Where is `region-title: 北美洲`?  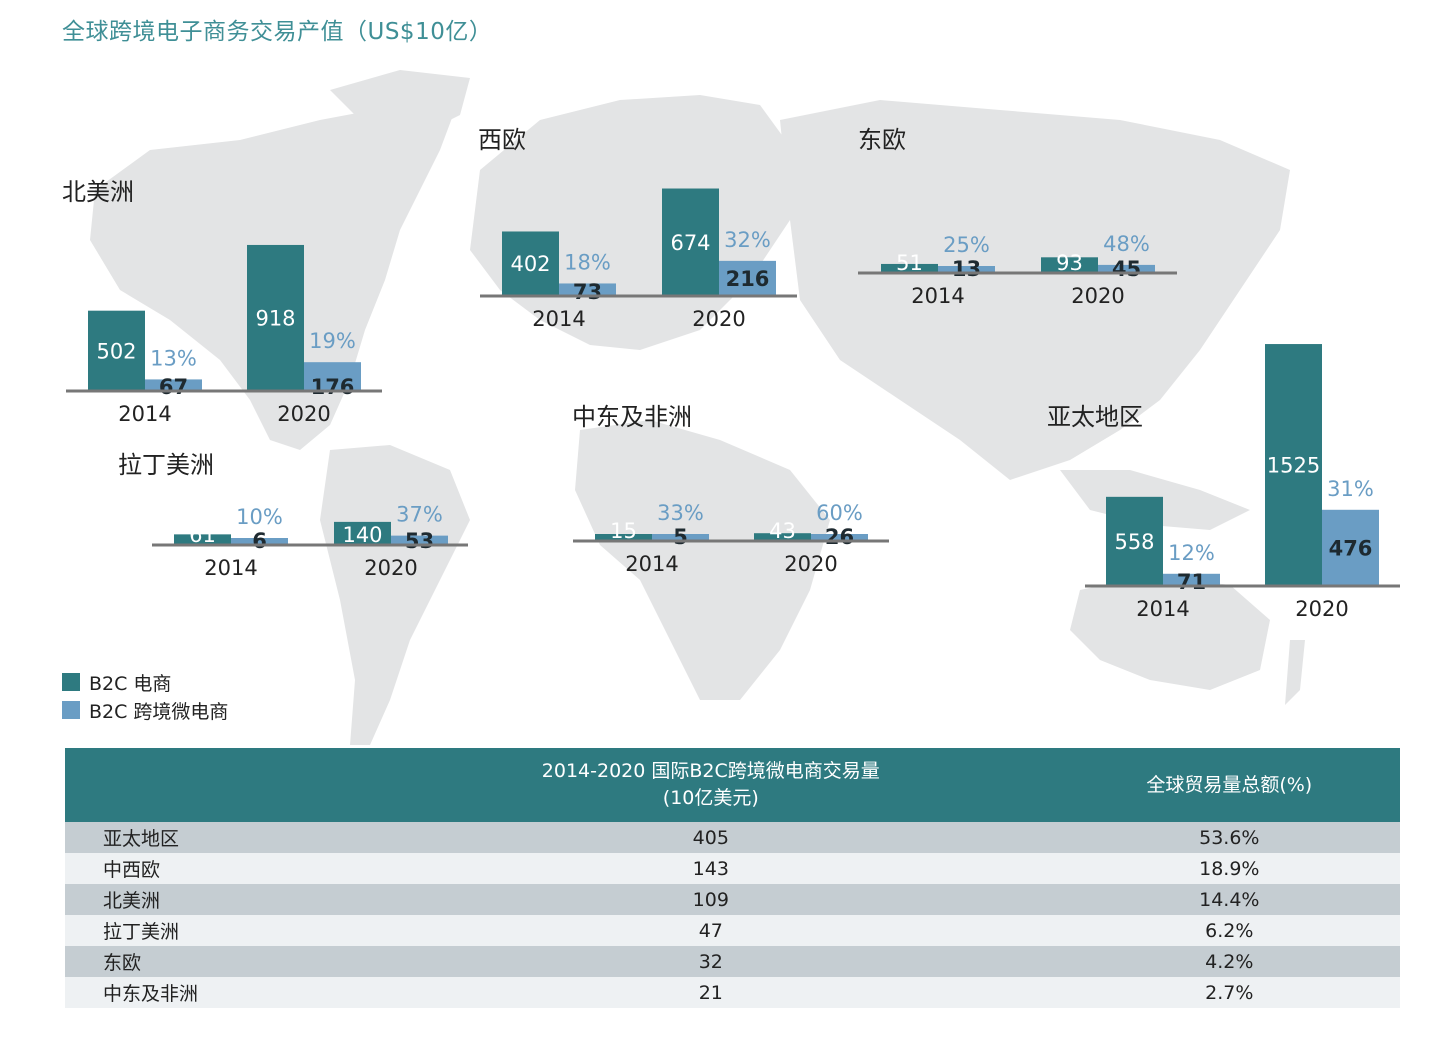
region-title: 北美洲 is located at coordinates (98, 192).